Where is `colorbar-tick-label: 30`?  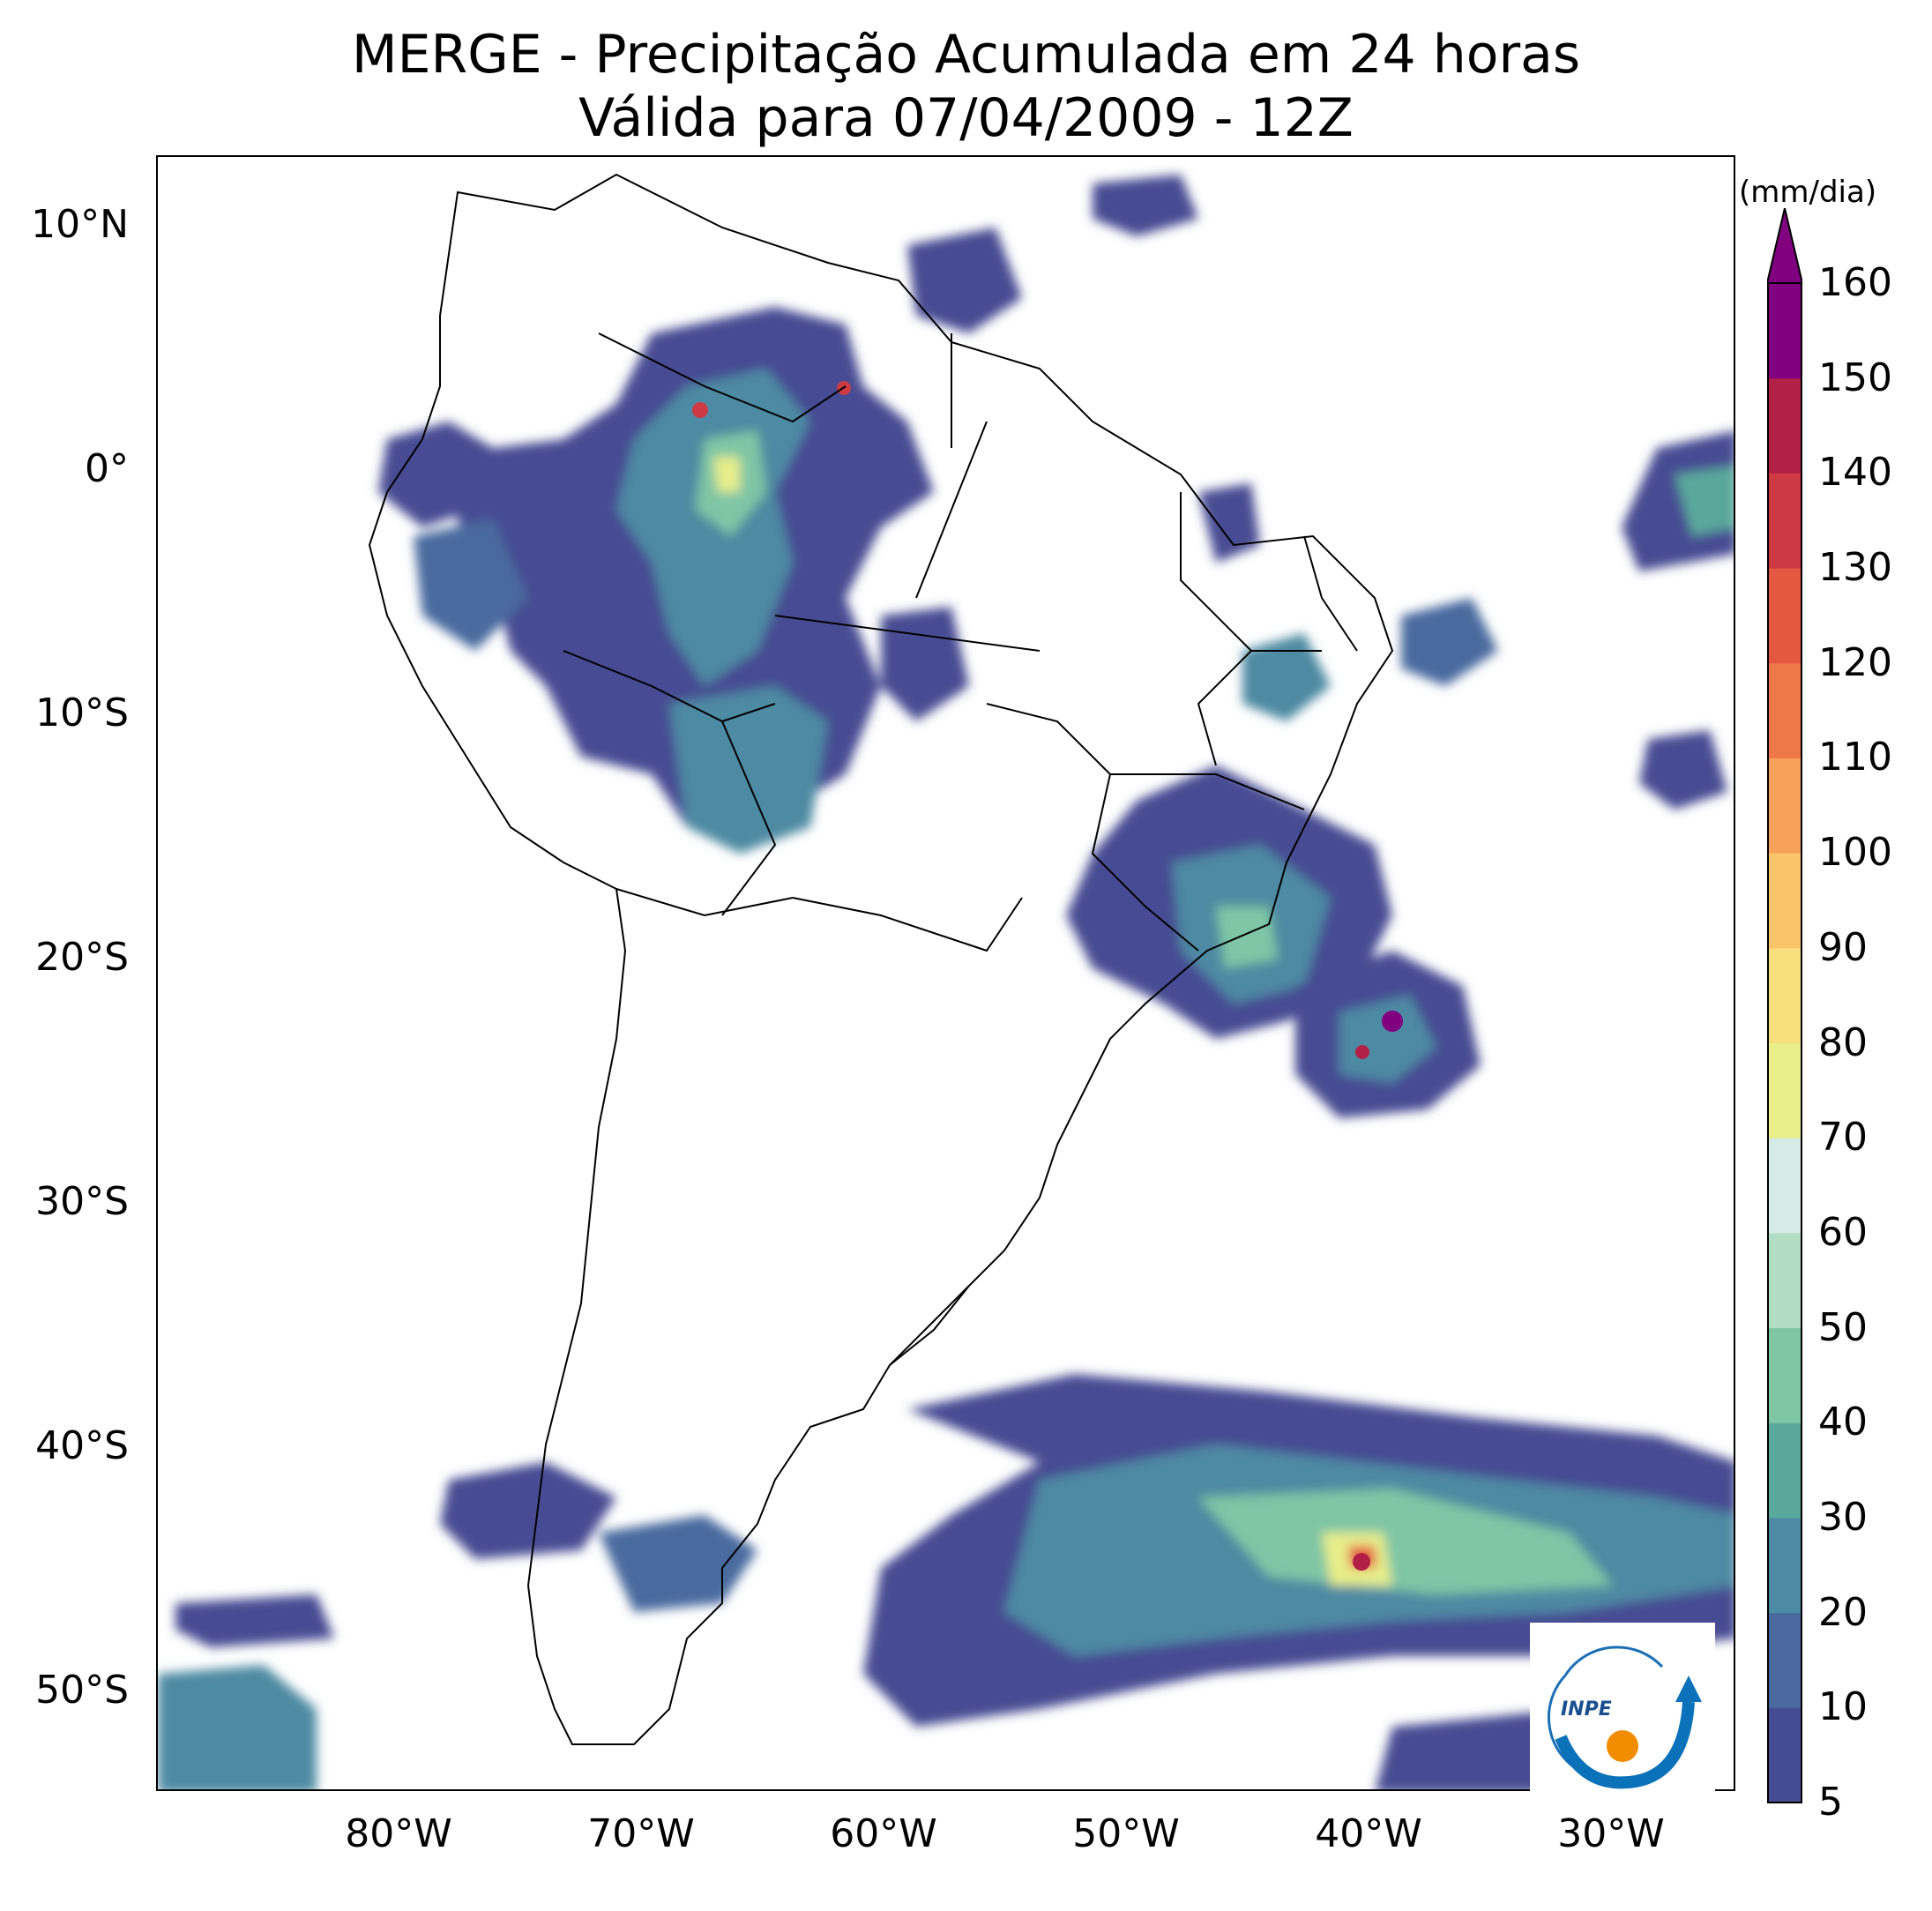
colorbar-tick-label: 30 is located at coordinates (1843, 1517).